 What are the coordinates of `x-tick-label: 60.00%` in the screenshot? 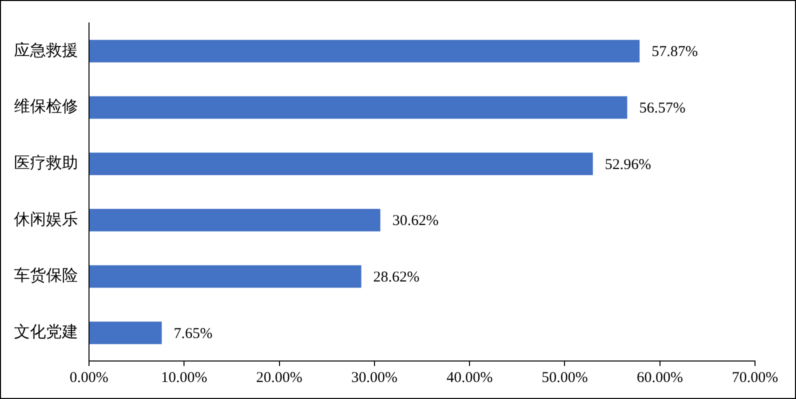 It's located at (659, 378).